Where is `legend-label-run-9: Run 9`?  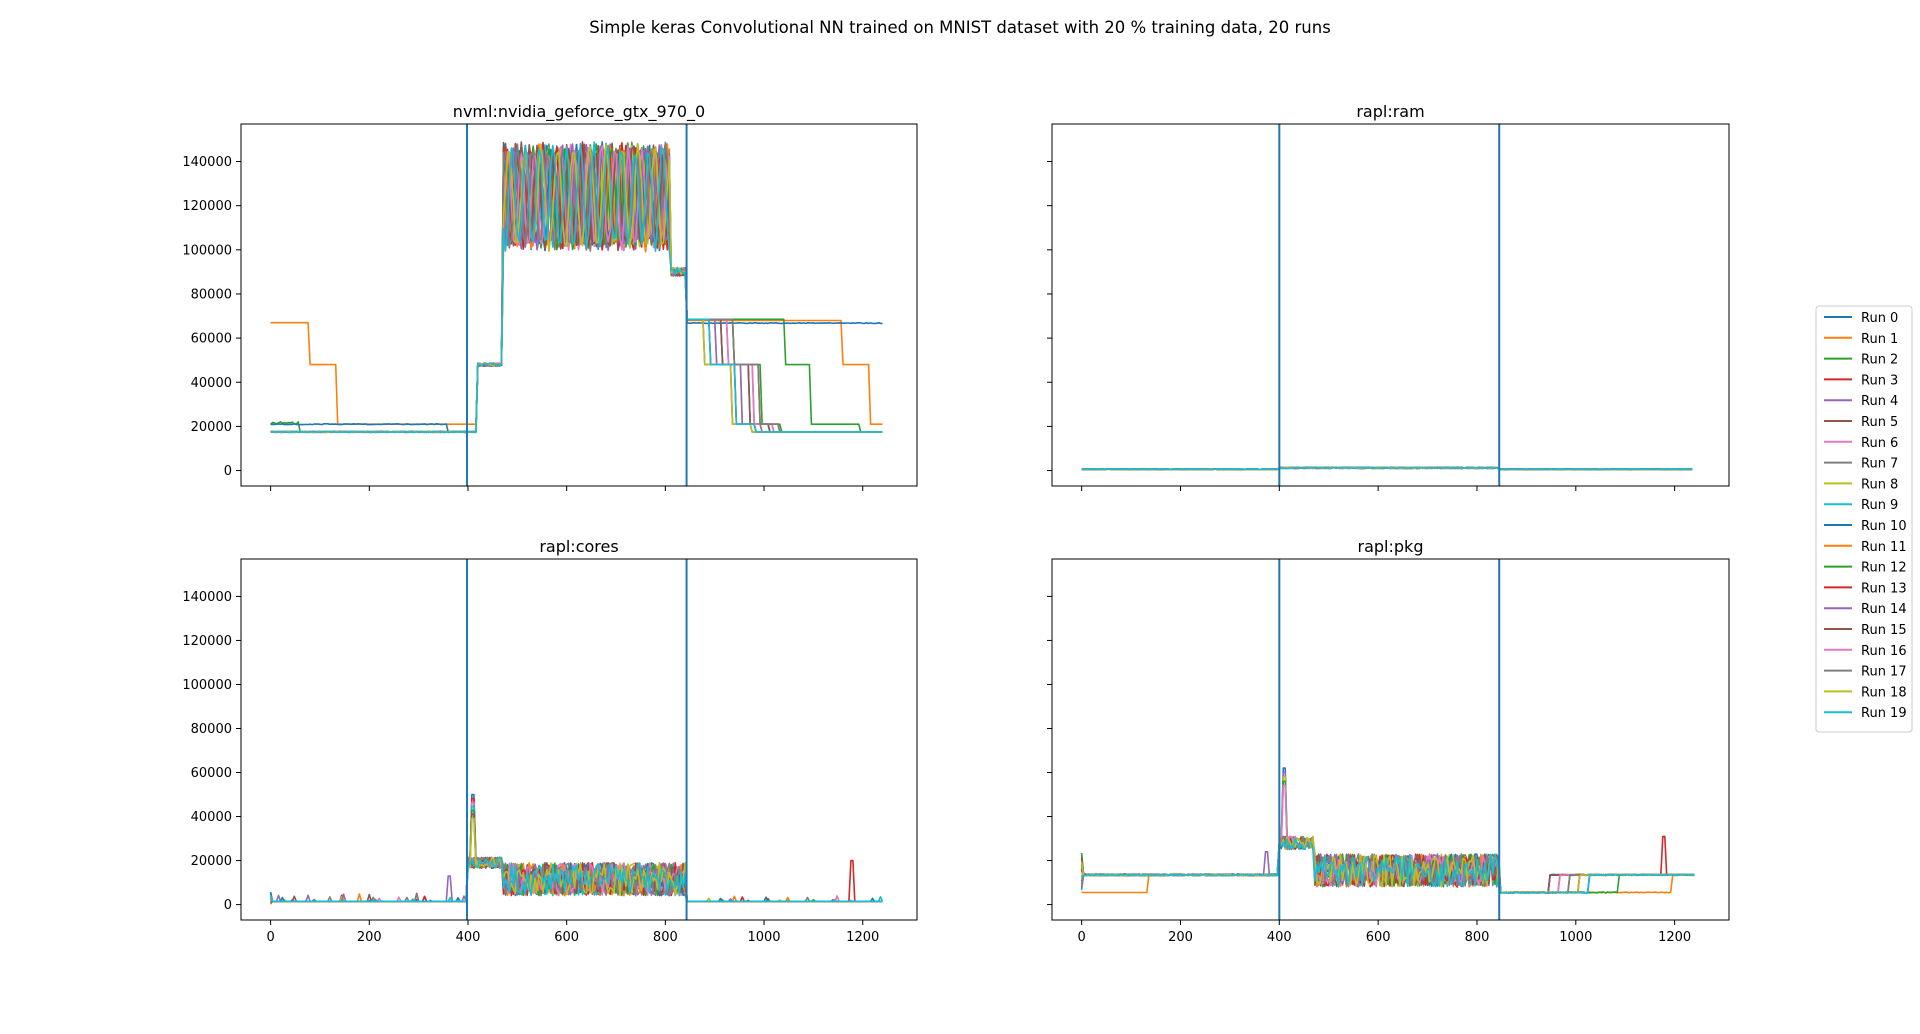
legend-label-run-9: Run 9 is located at coordinates (1879, 505).